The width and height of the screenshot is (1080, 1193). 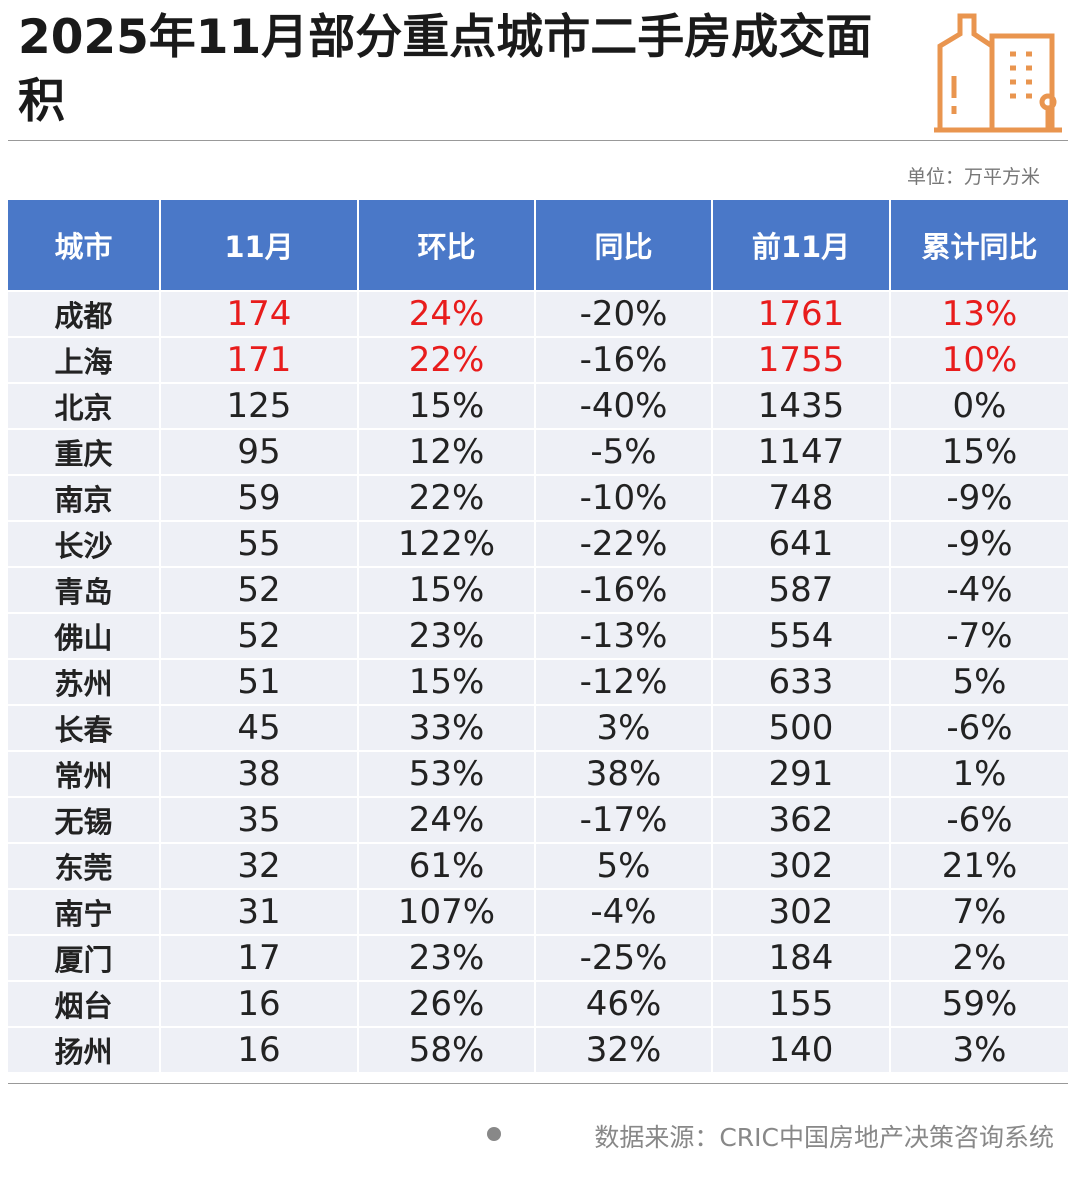 I want to click on city-cell: 南宁, so click(x=84, y=911).